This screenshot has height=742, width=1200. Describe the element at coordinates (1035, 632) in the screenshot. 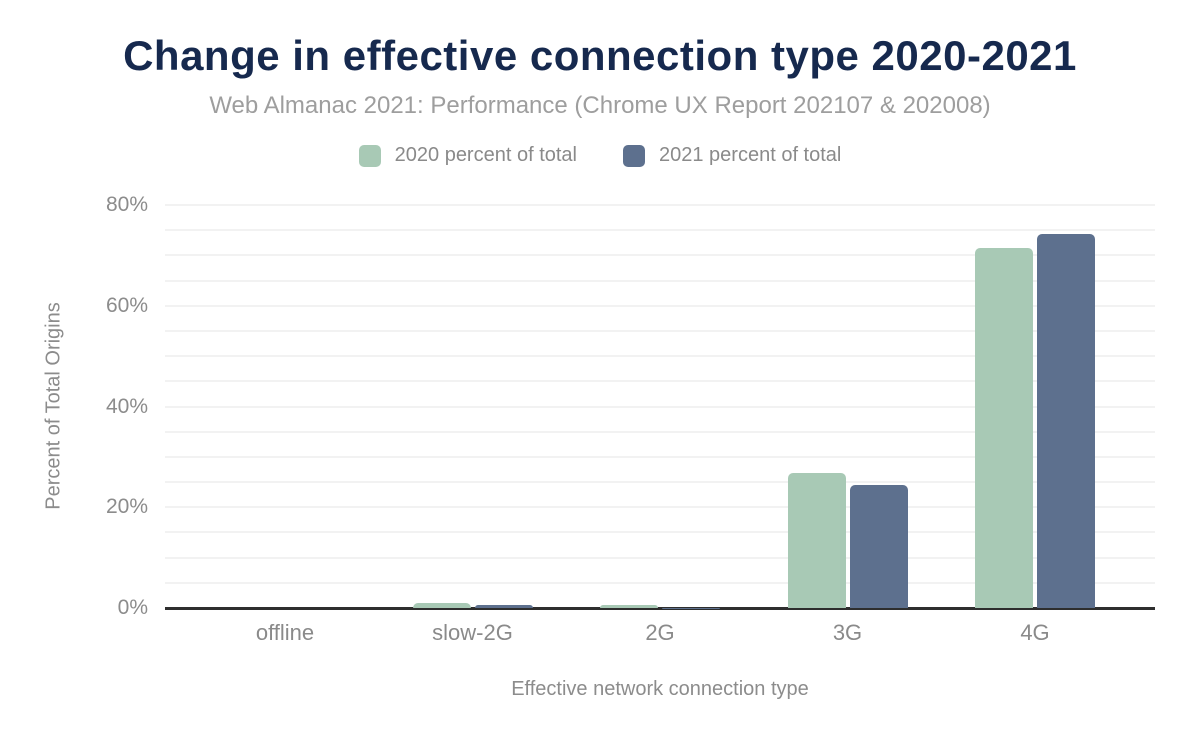

I see `x-category-label-4G: 4G` at that location.